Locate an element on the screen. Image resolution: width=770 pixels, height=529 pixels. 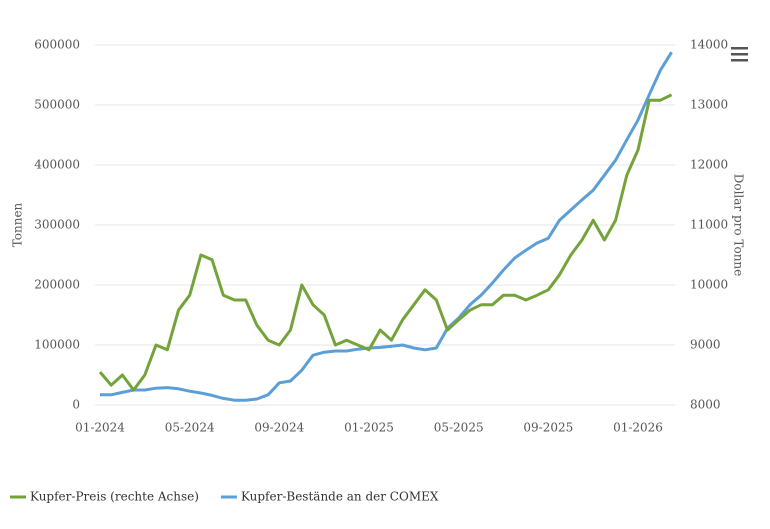
y2-tick-label: 9000 is located at coordinates (705, 345).